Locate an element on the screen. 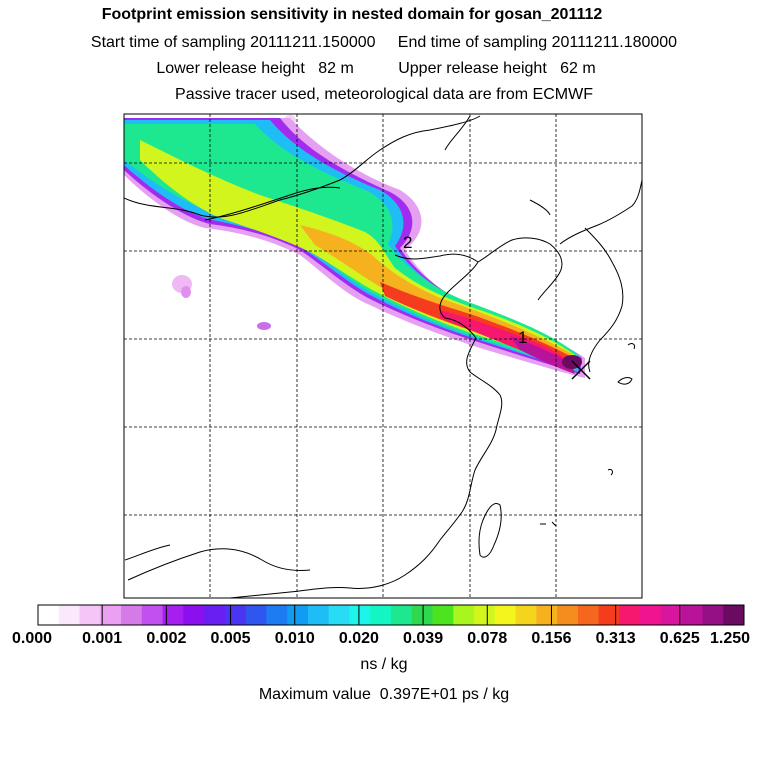 The height and width of the screenshot is (768, 768). trajectory-marker-1: 1 is located at coordinates (522, 337).